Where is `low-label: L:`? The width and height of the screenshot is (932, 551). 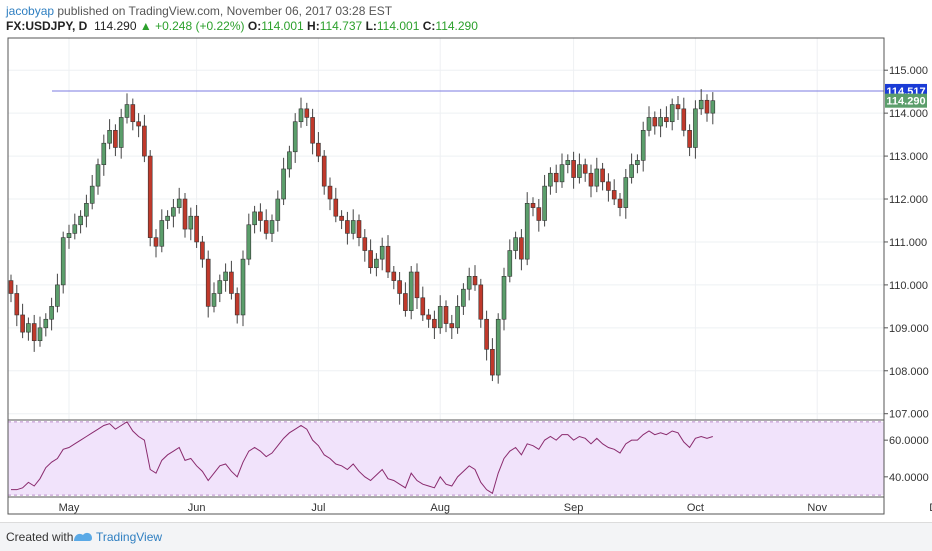
low-label: L: is located at coordinates (371, 26).